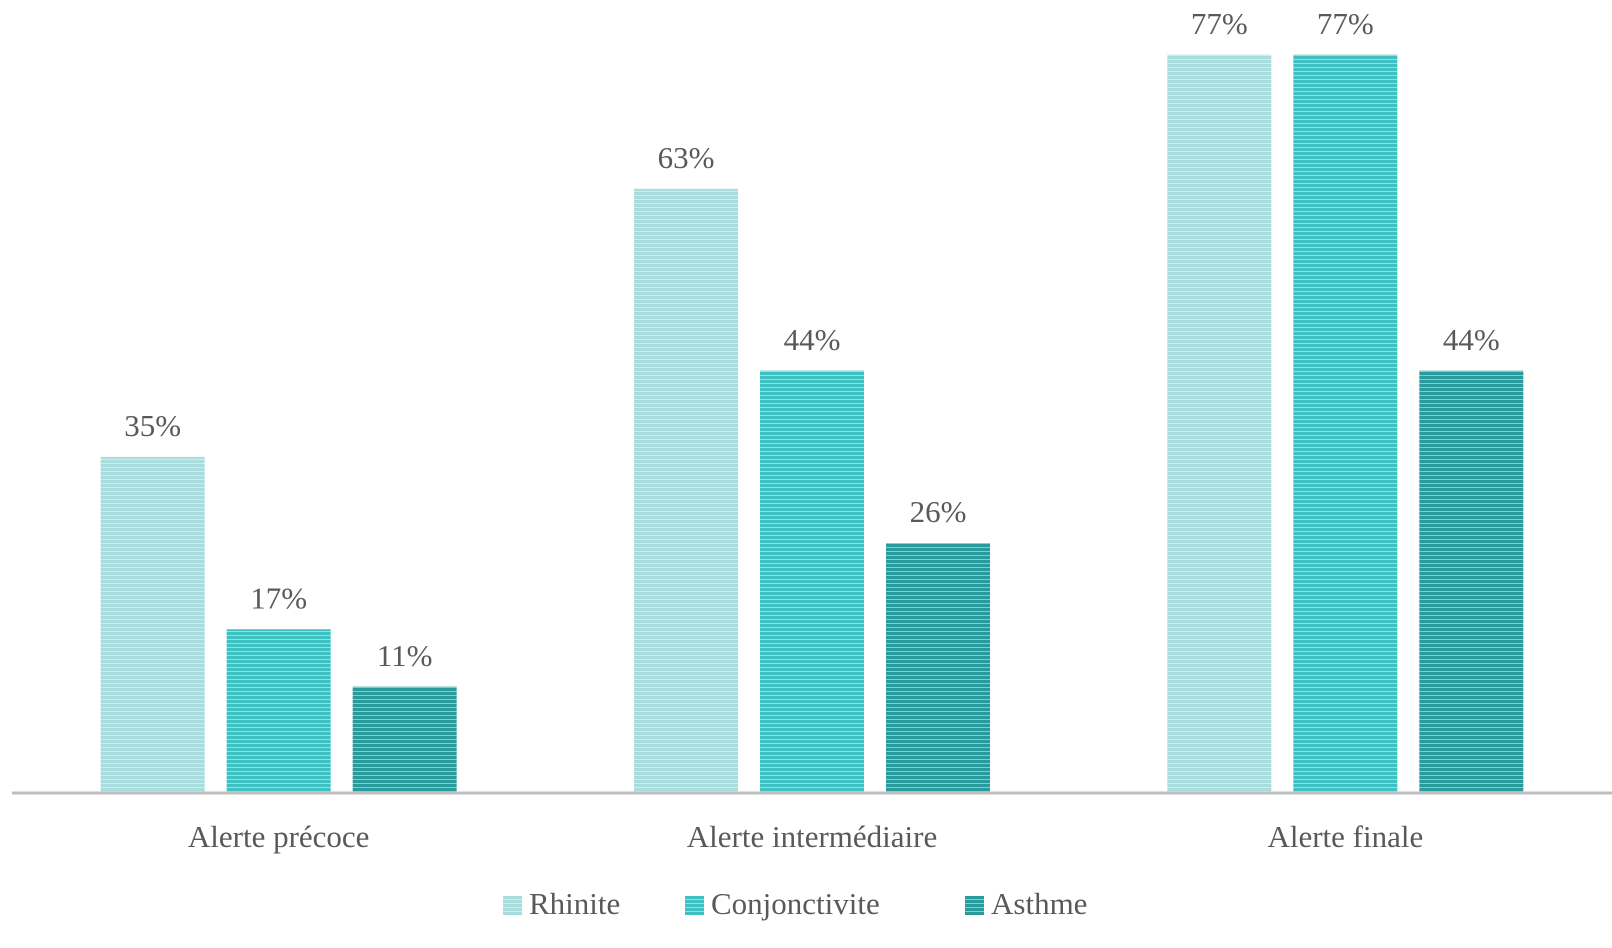 The height and width of the screenshot is (948, 1612). Describe the element at coordinates (279, 836) in the screenshot. I see `x-tick-label: Alerte précoce` at that location.